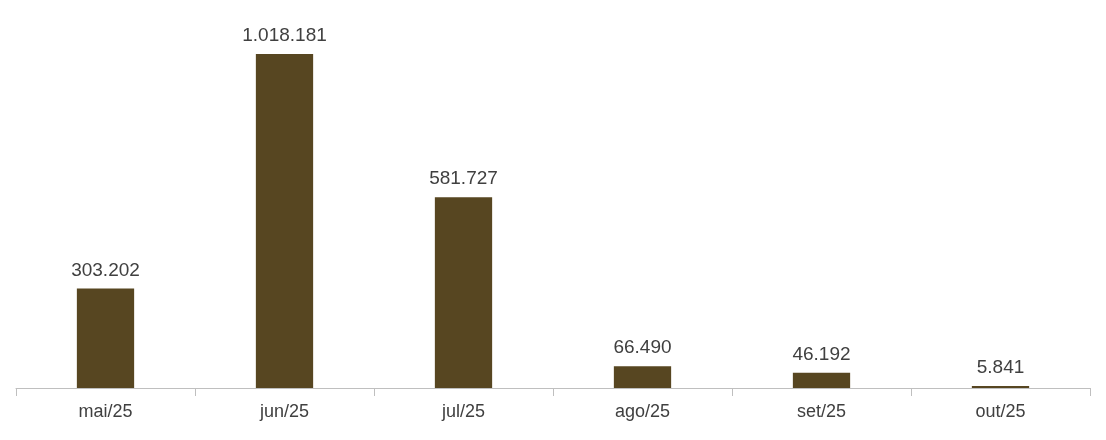  Describe the element at coordinates (1000, 411) in the screenshot. I see `x-tick-label: out/25` at that location.